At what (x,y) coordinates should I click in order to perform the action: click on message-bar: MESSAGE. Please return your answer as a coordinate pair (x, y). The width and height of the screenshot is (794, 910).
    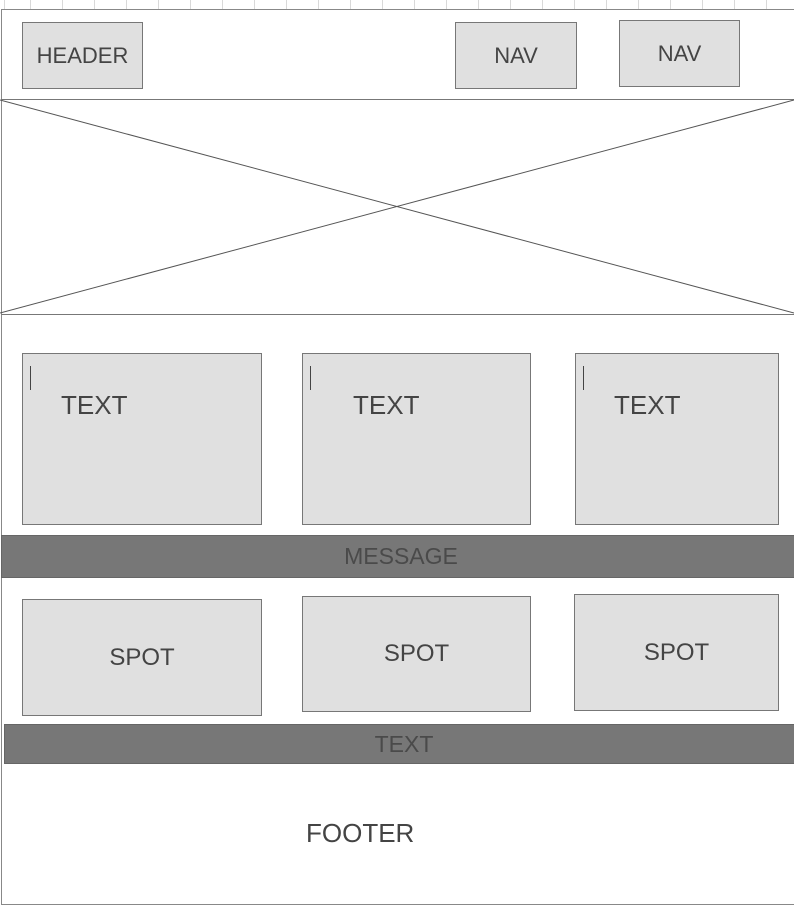
    Looking at the image, I should click on (397, 556).